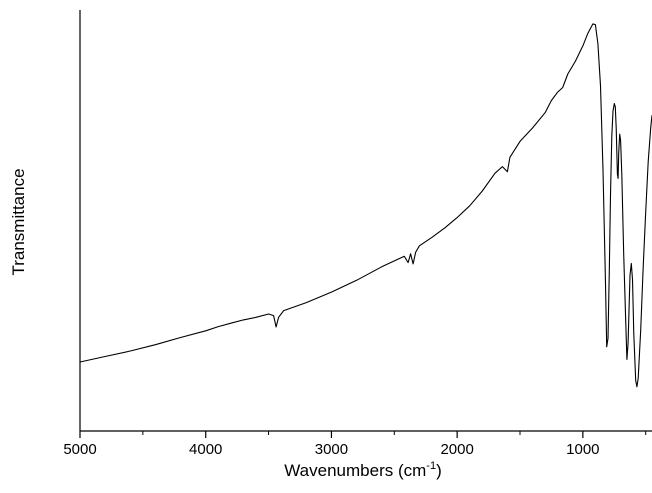  I want to click on y-axis-title: Transmittance, so click(18, 221).